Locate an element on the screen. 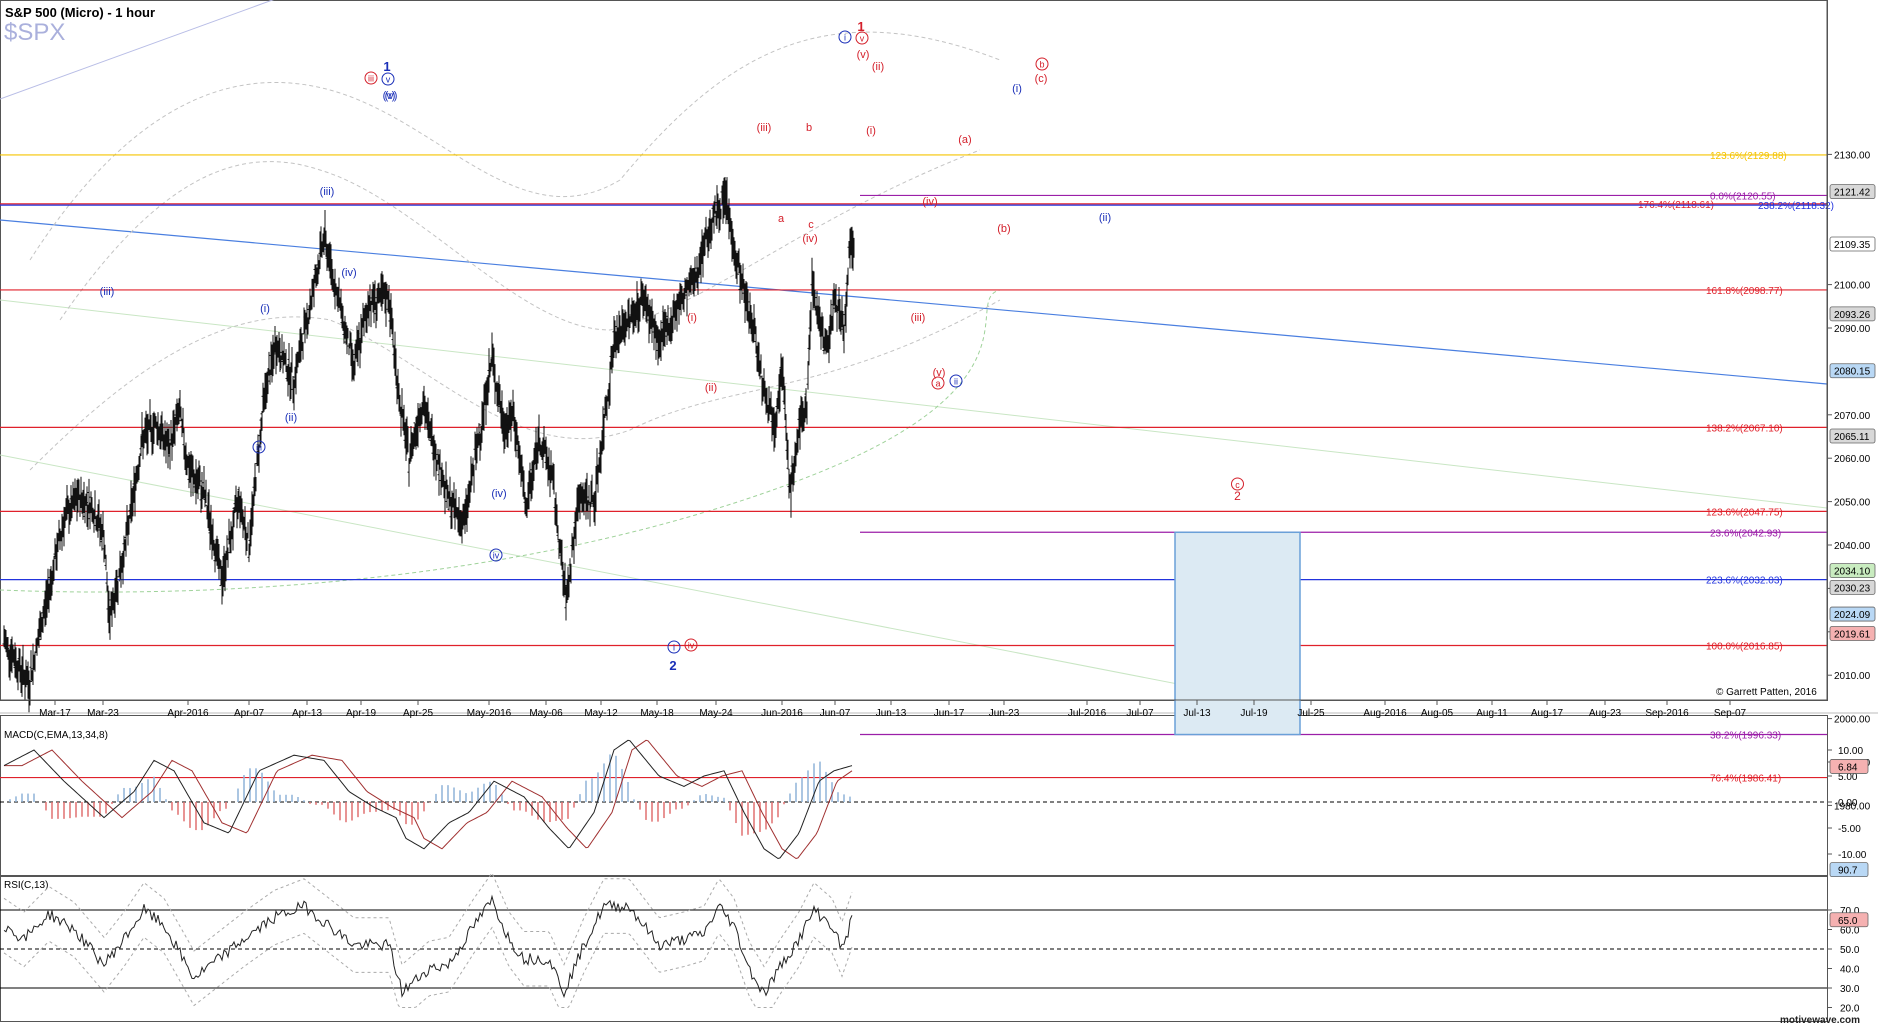  x-tick-label: Aug-17 is located at coordinates (1547, 713).